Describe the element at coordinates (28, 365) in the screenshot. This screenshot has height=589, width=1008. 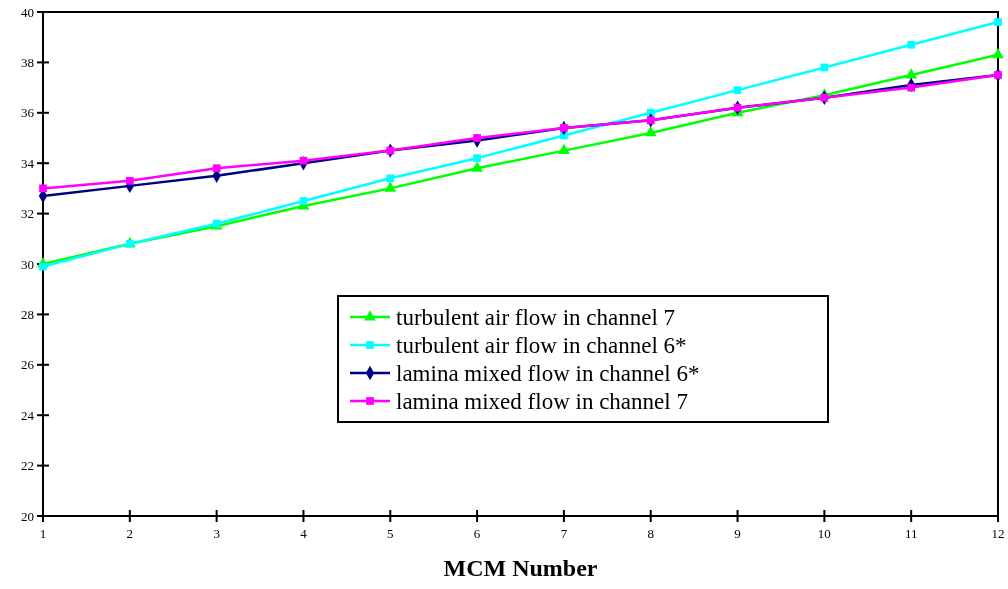
I see `y-tick-label: 26` at that location.